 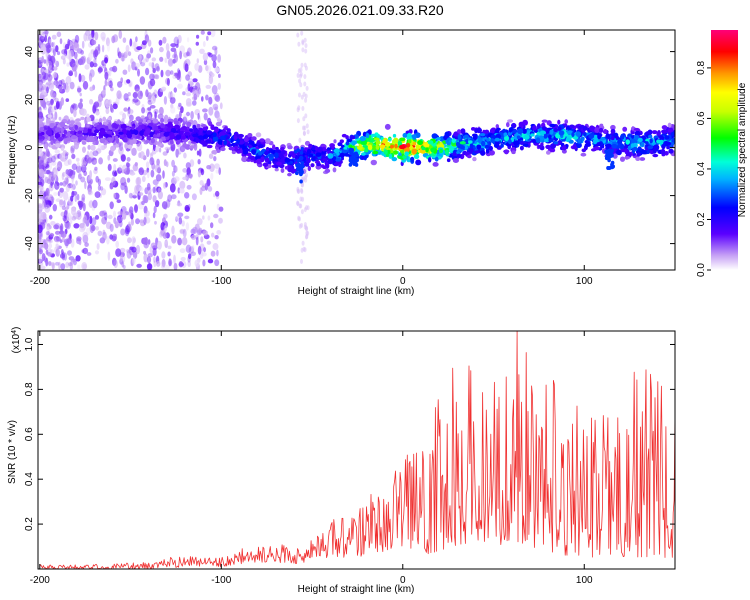 I want to click on x-tick-label: -100, so click(x=221, y=580).